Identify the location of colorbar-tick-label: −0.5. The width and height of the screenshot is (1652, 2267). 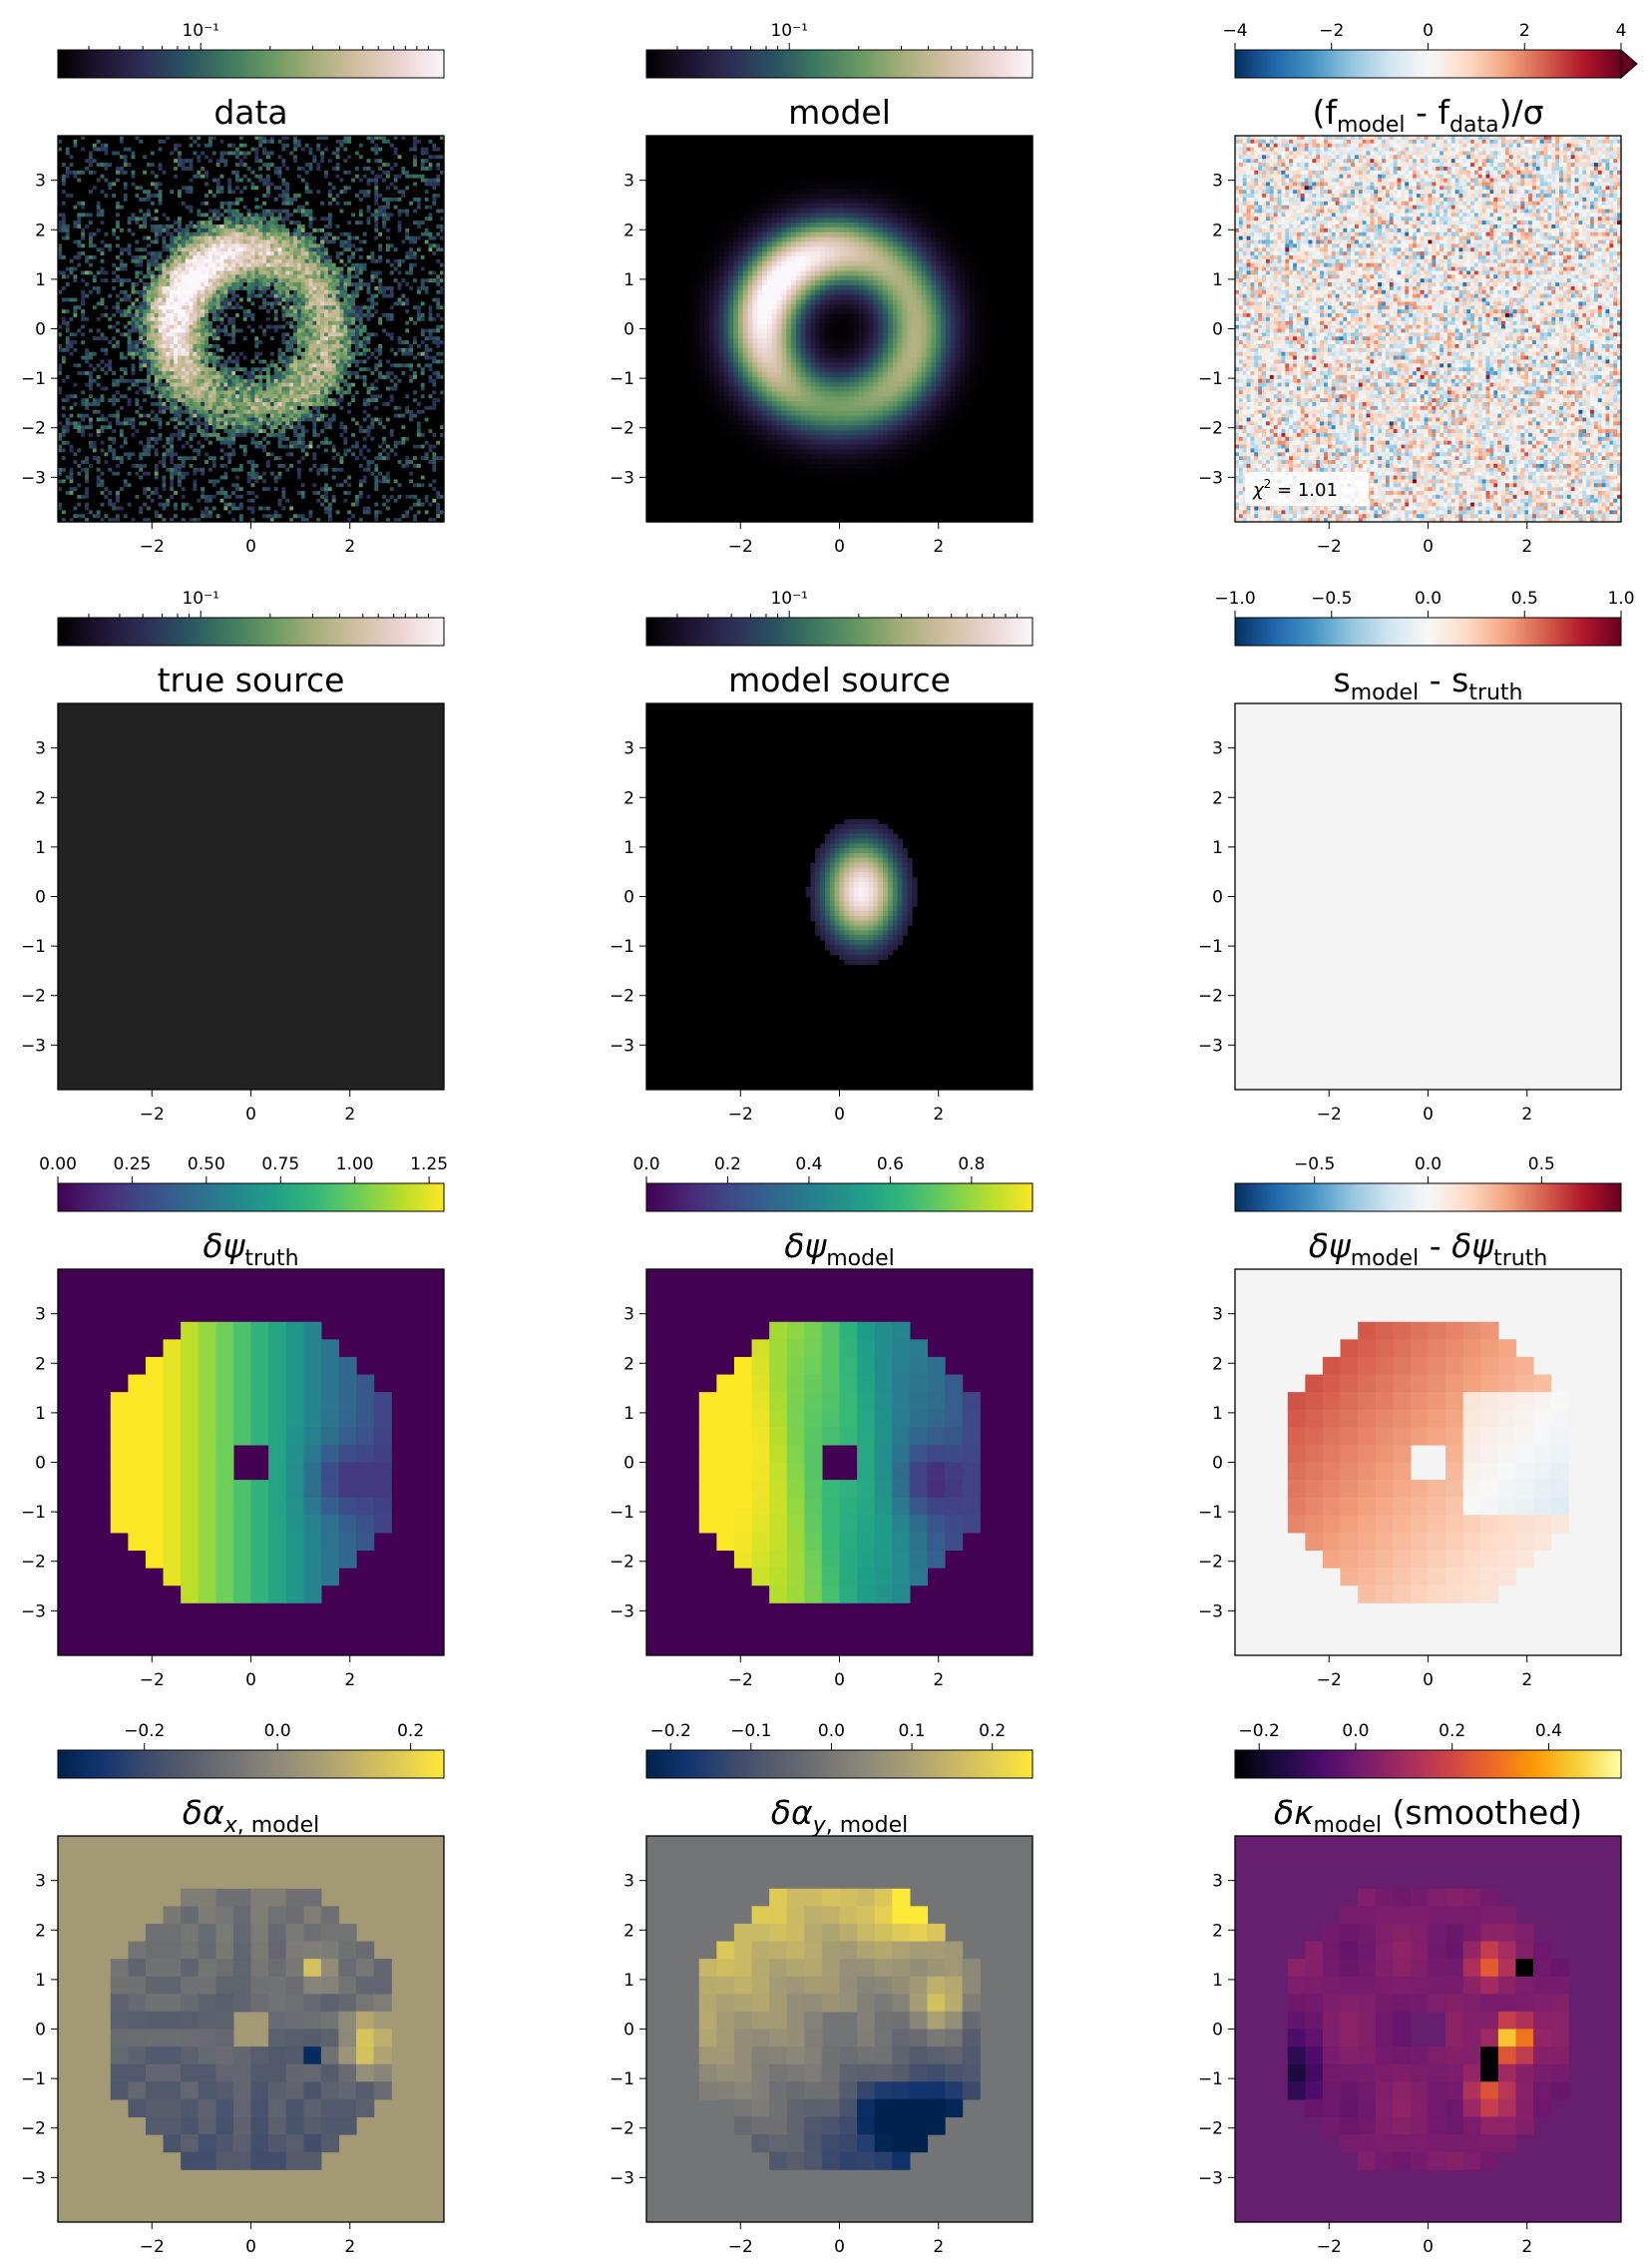
(1314, 1164).